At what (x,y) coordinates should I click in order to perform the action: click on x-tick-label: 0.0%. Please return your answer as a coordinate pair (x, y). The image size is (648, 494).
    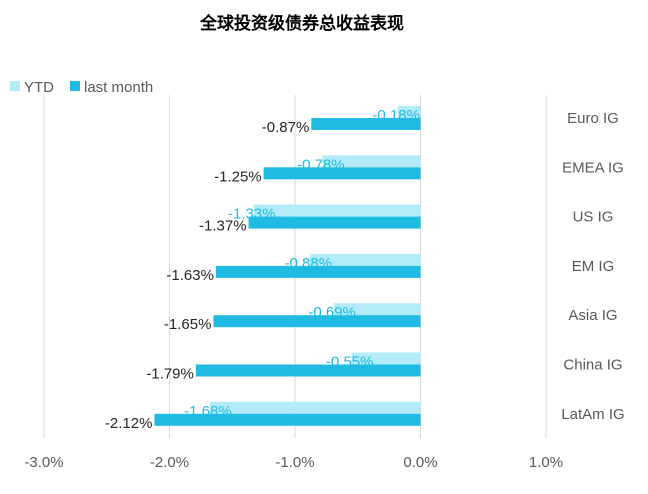
    Looking at the image, I should click on (420, 462).